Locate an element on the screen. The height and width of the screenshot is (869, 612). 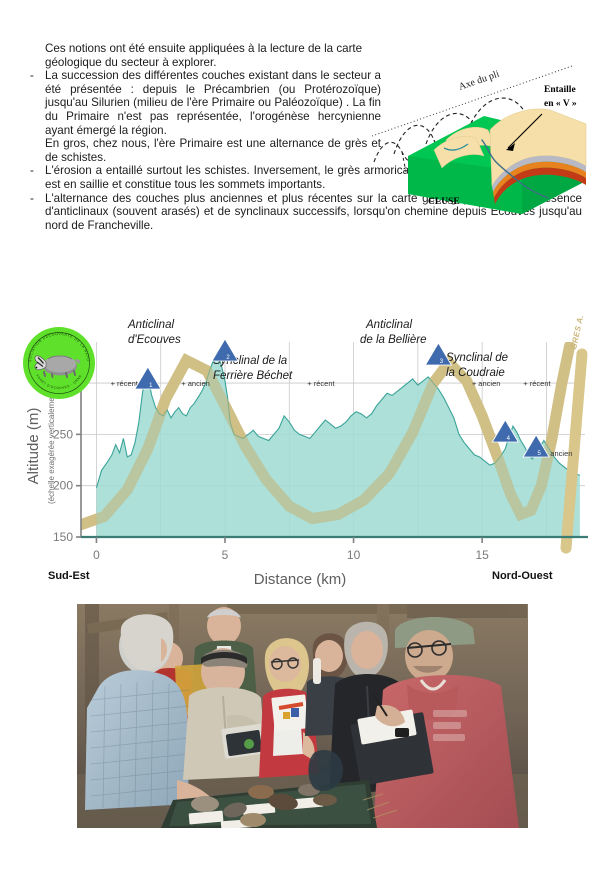
svg-text: 0 is located at coordinates (96, 555).